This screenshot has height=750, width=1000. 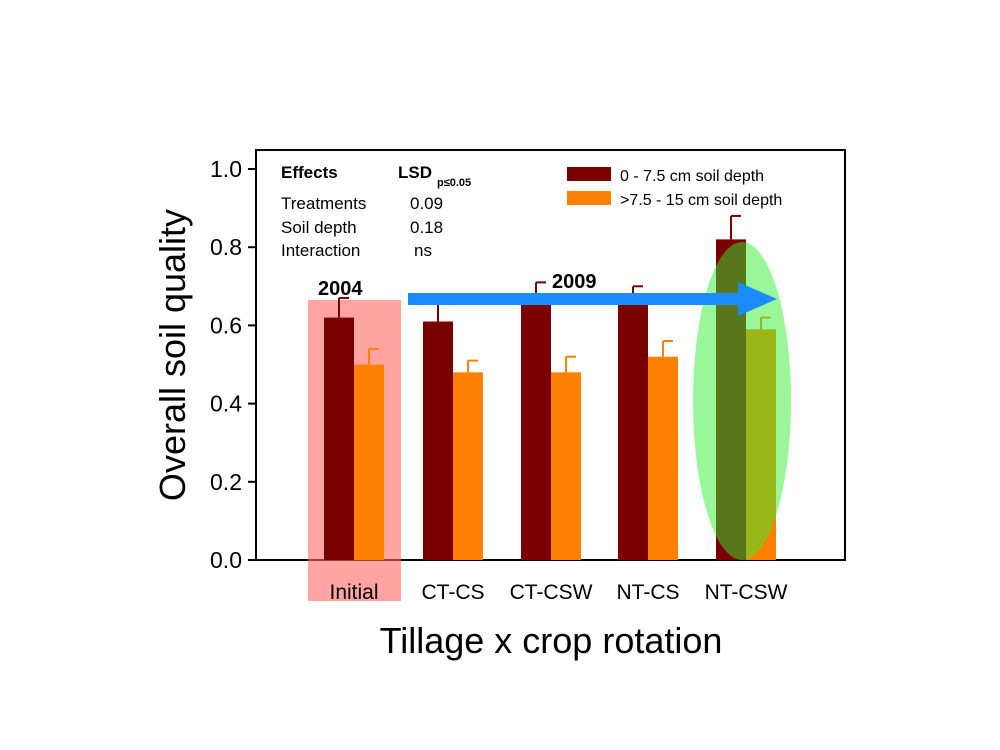 I want to click on year-2004-label: 2004, so click(x=340, y=289).